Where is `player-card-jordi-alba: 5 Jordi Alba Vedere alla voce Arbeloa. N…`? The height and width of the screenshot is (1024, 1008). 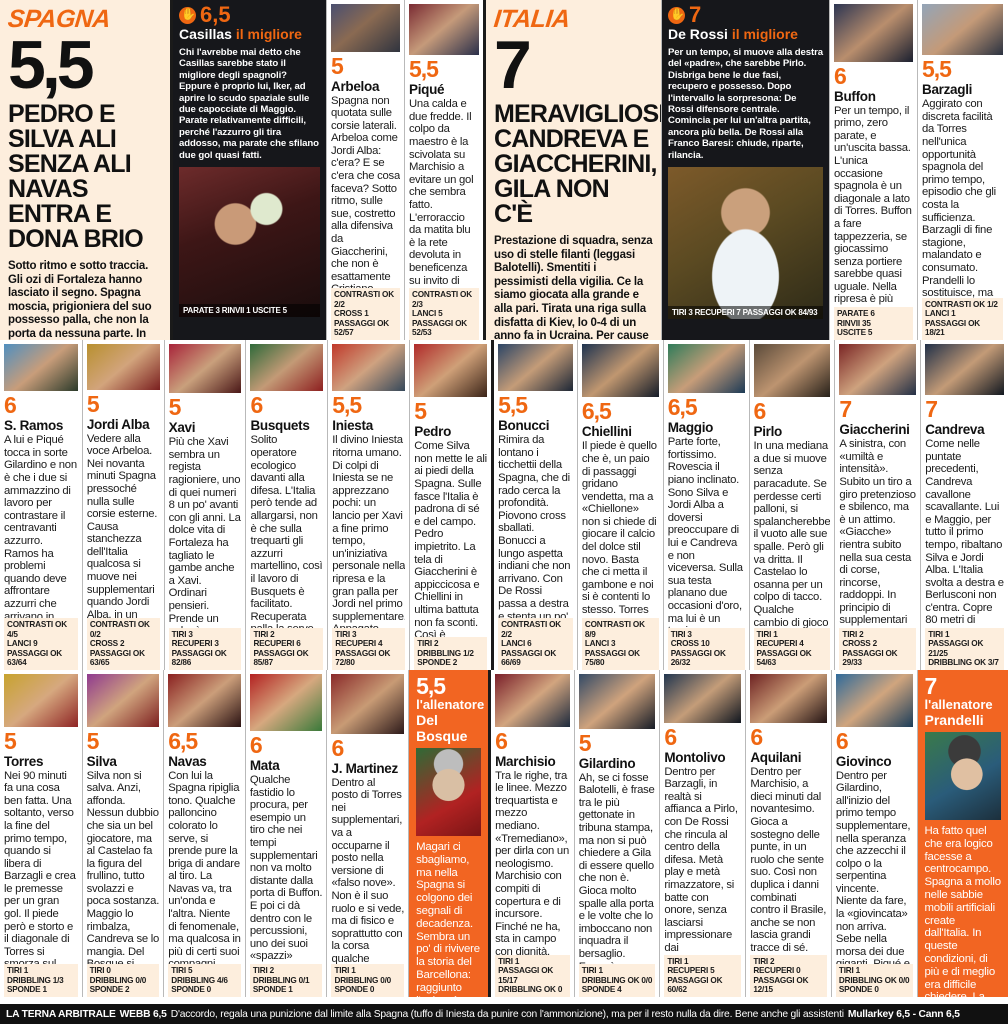 player-card-jordi-alba: 5 Jordi Alba Vedere alla voce Arbeloa. N… is located at coordinates (122, 505).